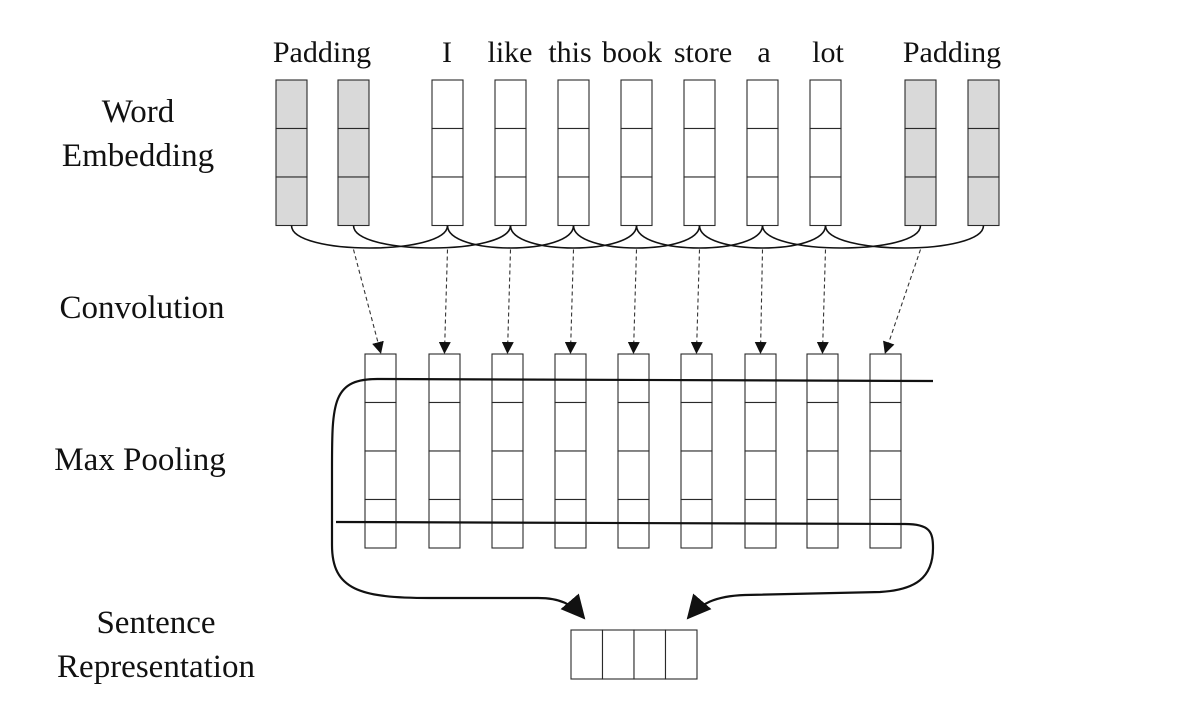 This screenshot has width=1186, height=714. Describe the element at coordinates (155, 623) in the screenshot. I see `sentence-label-line1: Sentence` at that location.